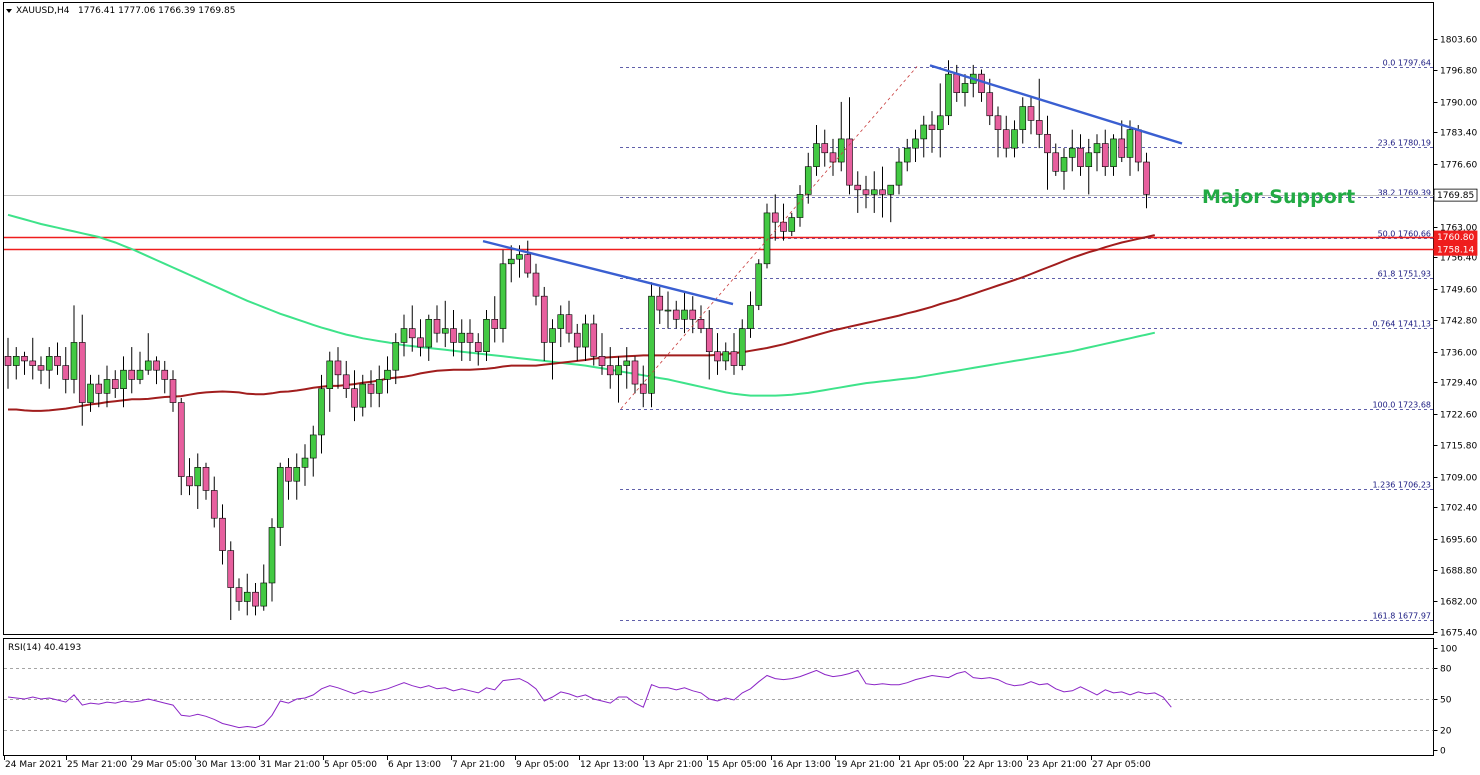 The width and height of the screenshot is (1480, 775). Describe the element at coordinates (1056, 104) in the screenshot. I see `trendline-descending-resistance` at that location.